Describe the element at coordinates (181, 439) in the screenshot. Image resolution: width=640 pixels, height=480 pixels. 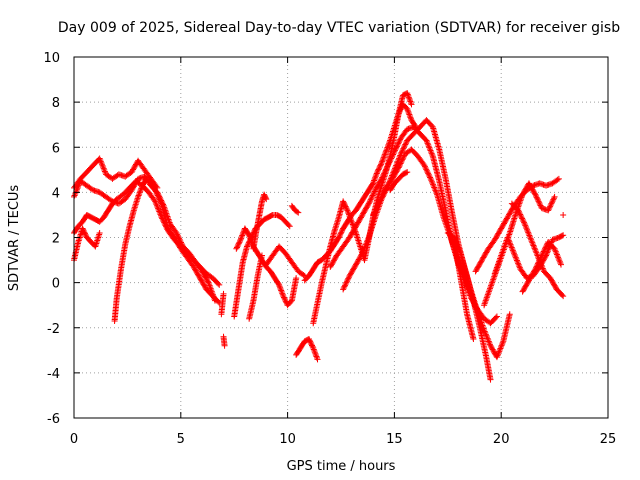
I see `x-tick-label: 5` at that location.